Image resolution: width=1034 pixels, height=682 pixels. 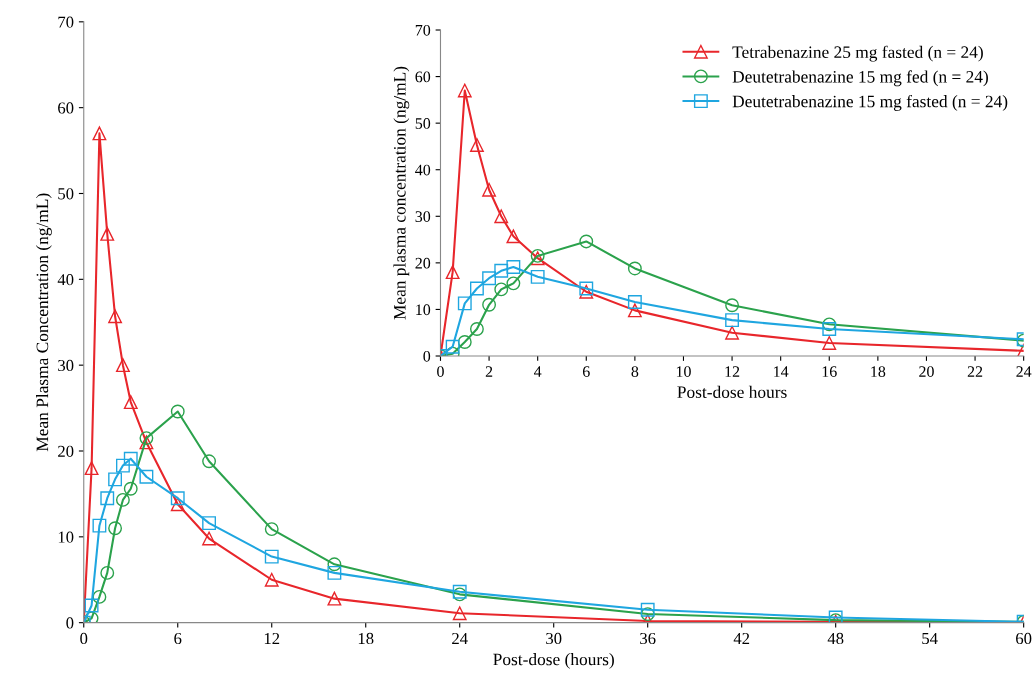 What do you see at coordinates (635, 371) in the screenshot?
I see `x-tick-label: 8` at bounding box center [635, 371].